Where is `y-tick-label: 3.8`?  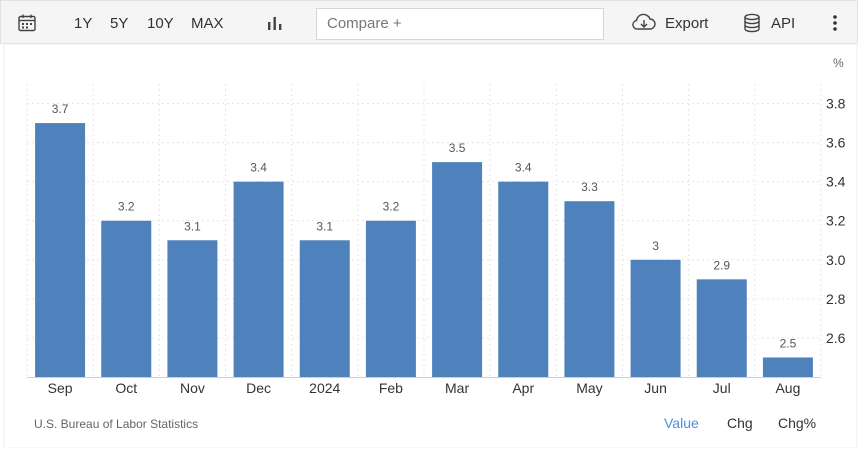
y-tick-label: 3.8 is located at coordinates (836, 104).